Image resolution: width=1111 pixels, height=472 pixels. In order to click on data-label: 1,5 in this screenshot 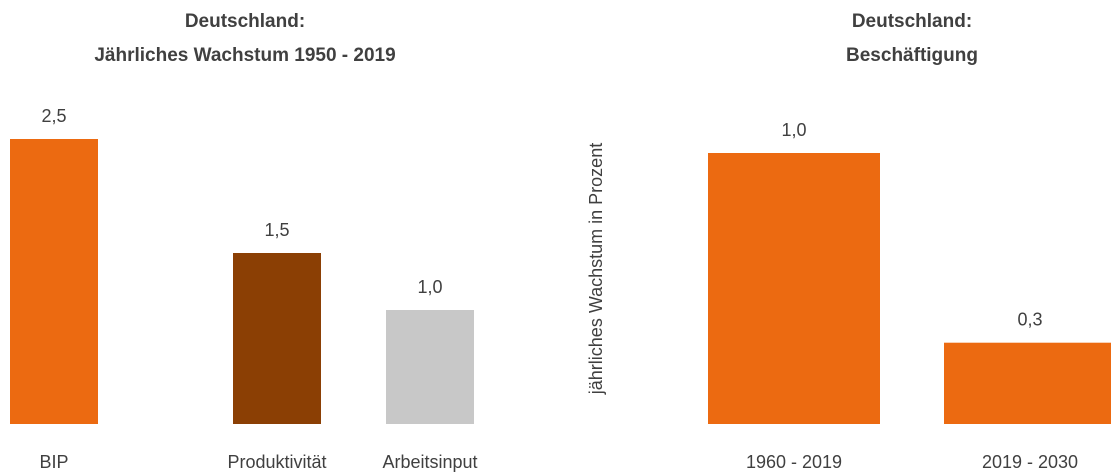, I will do `click(276, 230)`.